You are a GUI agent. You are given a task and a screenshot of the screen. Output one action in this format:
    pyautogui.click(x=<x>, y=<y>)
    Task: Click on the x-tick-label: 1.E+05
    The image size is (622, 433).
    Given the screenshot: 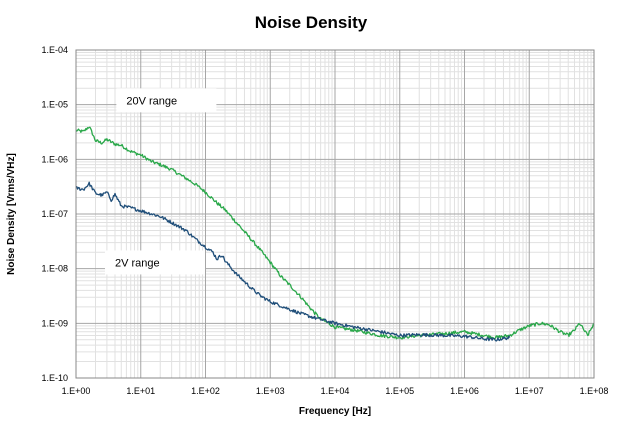 What is the action you would take?
    pyautogui.click(x=399, y=391)
    